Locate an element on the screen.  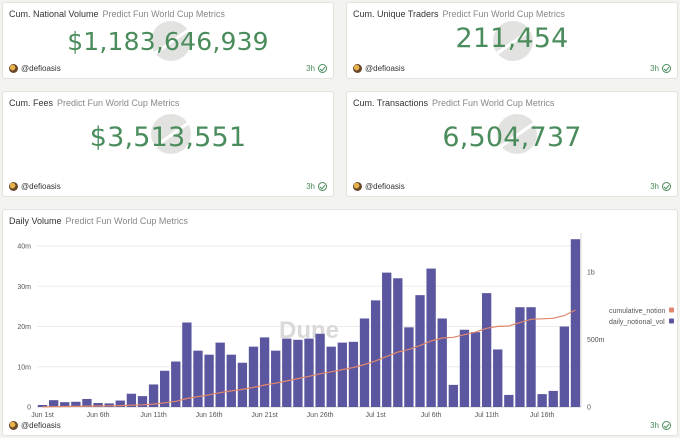
legend-label: daily_notional_vol is located at coordinates (637, 322).